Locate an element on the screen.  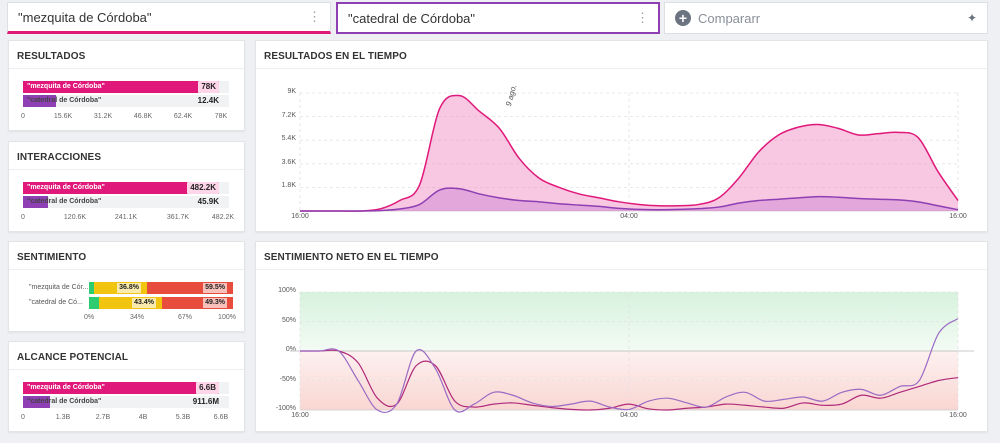
resultados-tiempo-title: RESULTADOS EN EL TIEMPO is located at coordinates (621, 55).